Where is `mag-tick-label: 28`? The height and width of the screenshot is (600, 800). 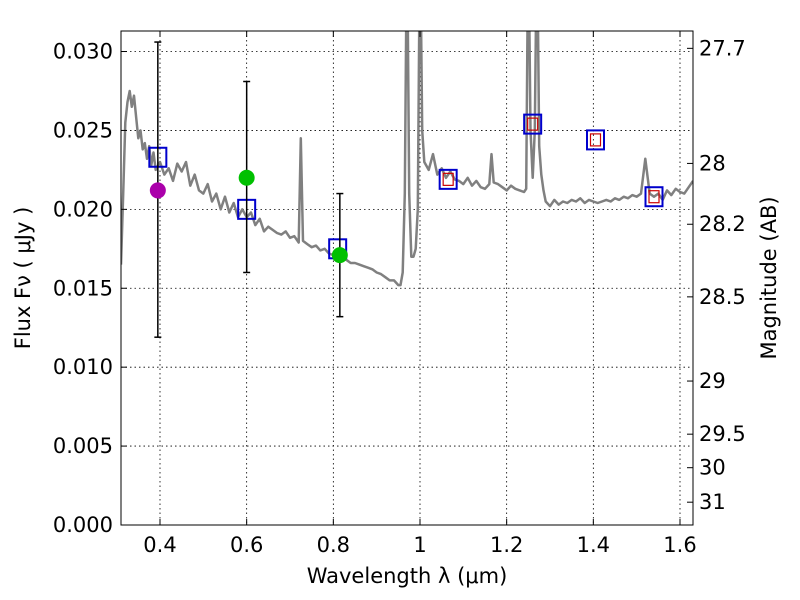
mag-tick-label: 28 is located at coordinates (712, 163).